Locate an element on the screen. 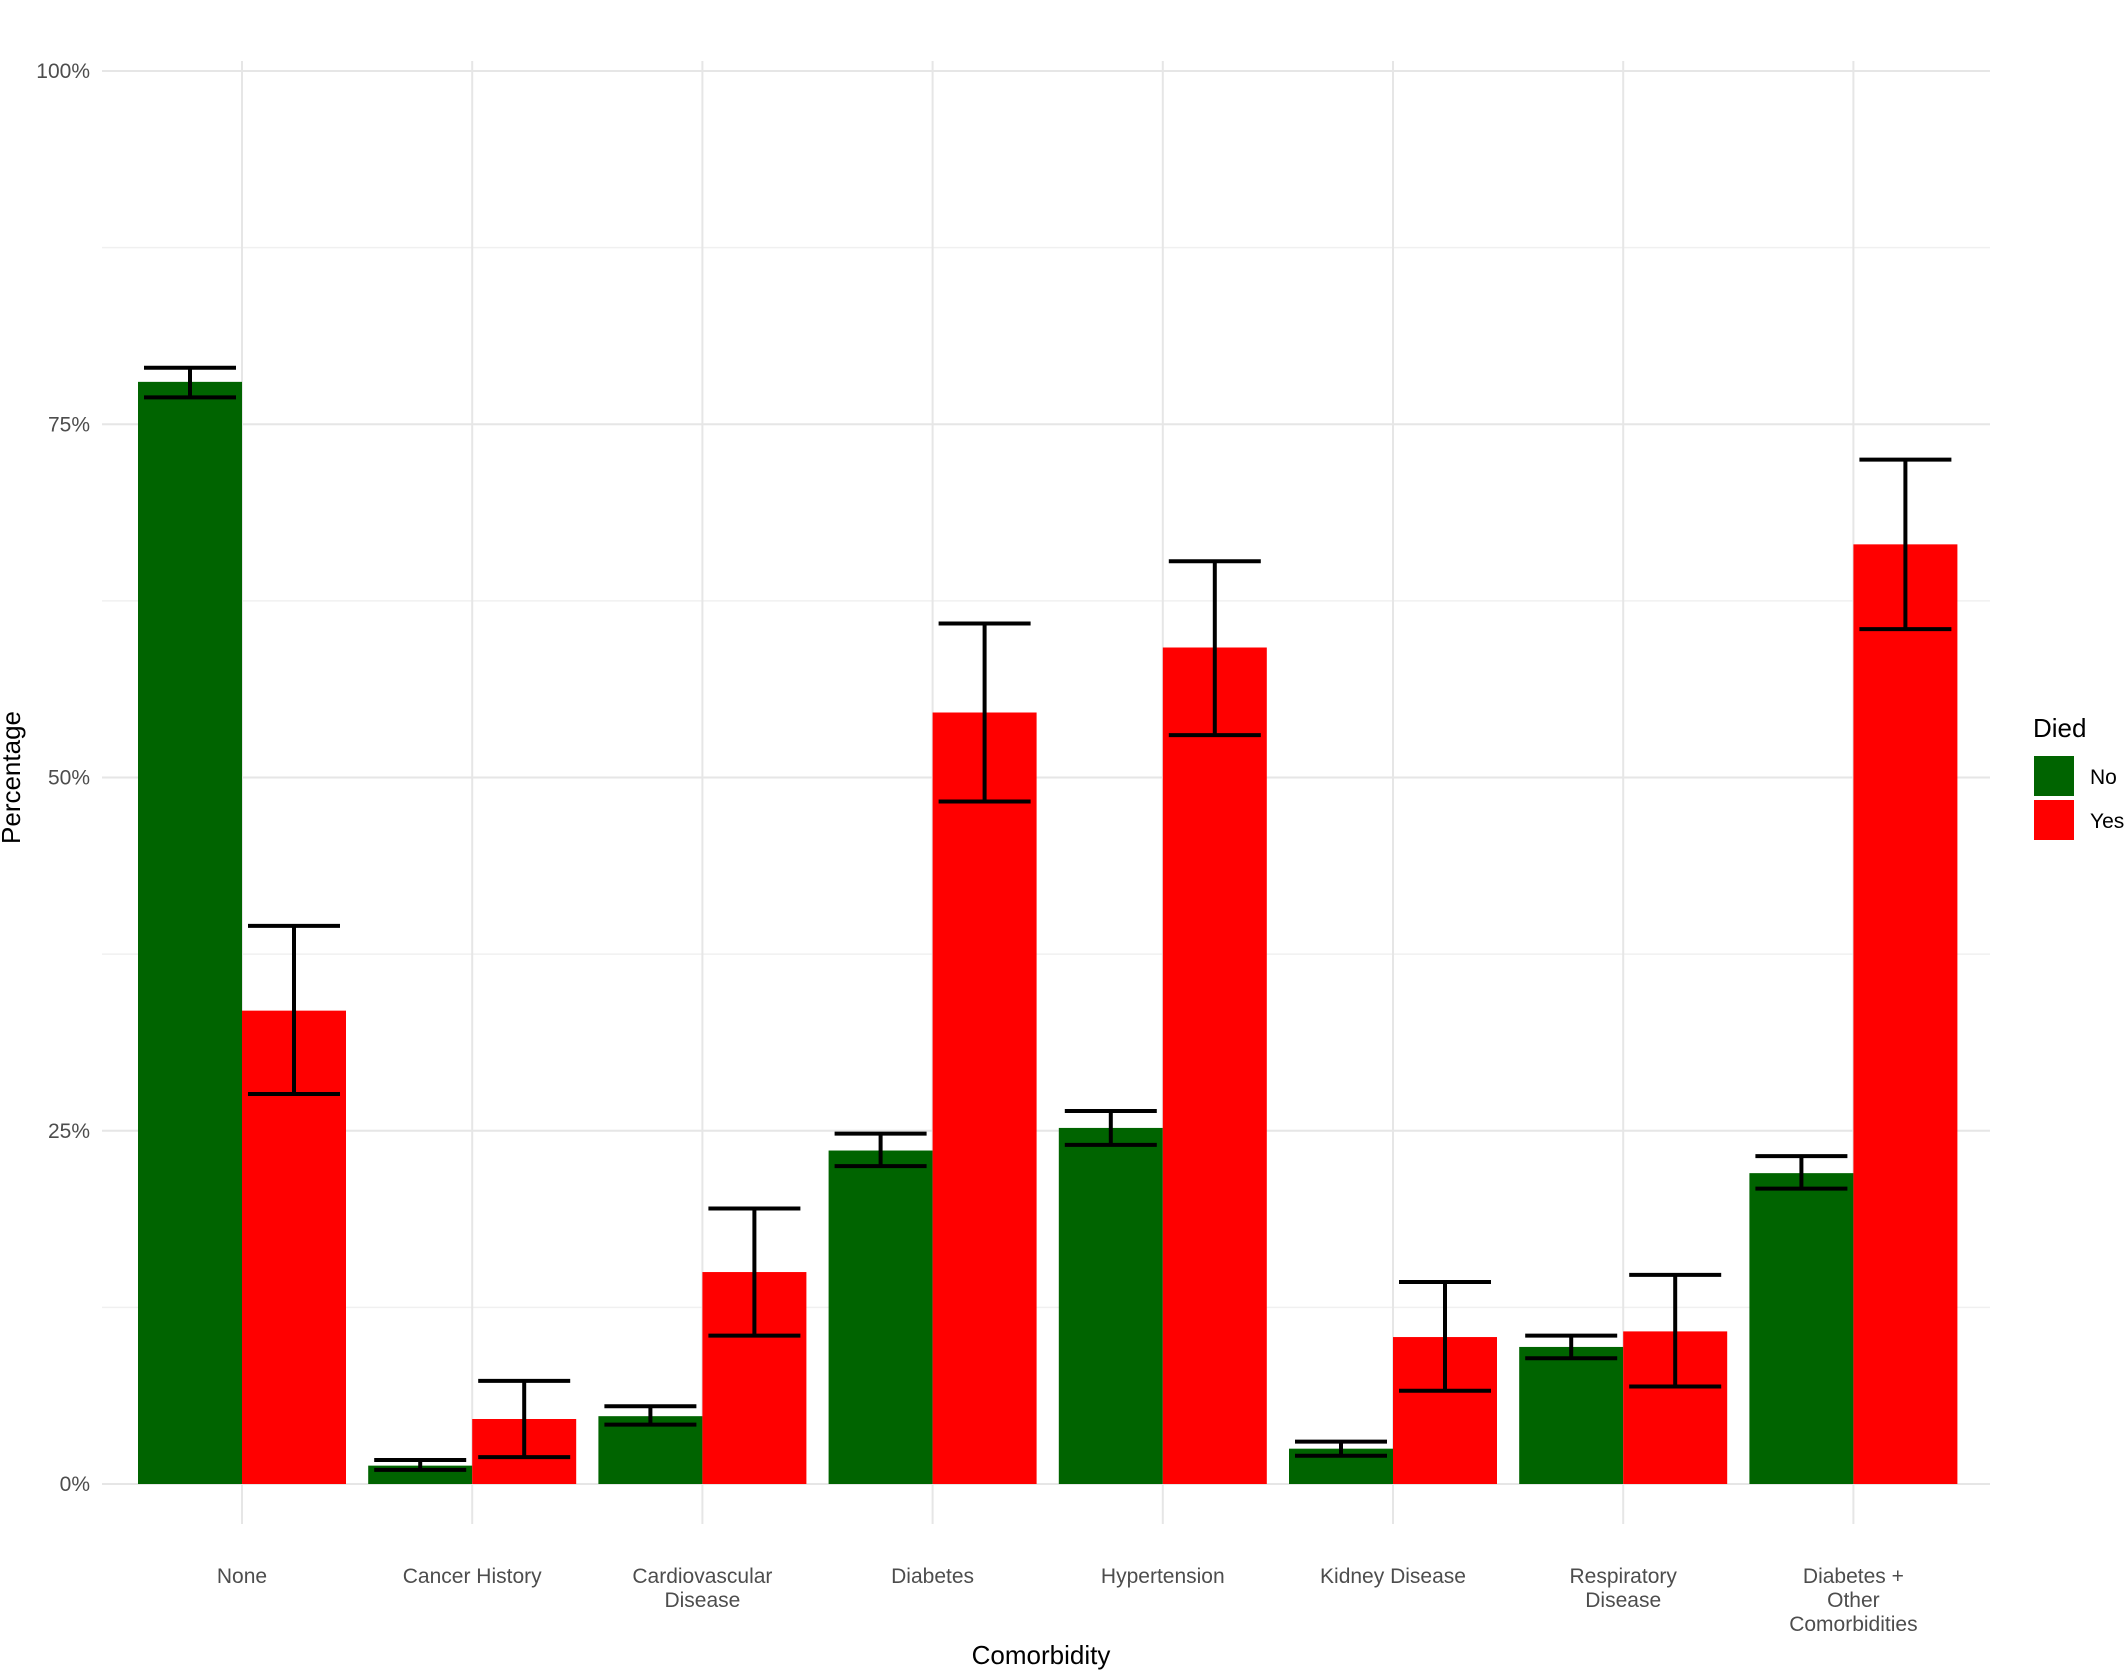  x-tick-label: Cardiovascular Disease is located at coordinates (702, 1588).